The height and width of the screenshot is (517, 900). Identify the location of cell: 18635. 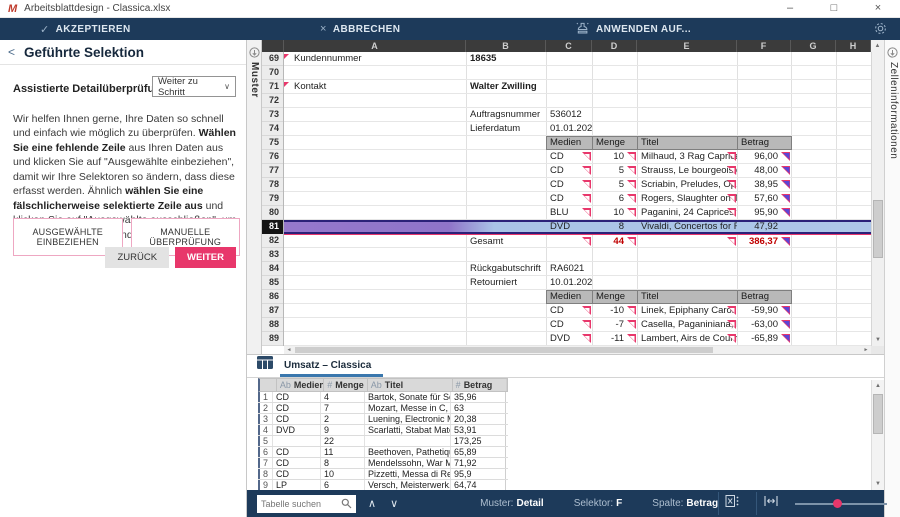
(483, 58).